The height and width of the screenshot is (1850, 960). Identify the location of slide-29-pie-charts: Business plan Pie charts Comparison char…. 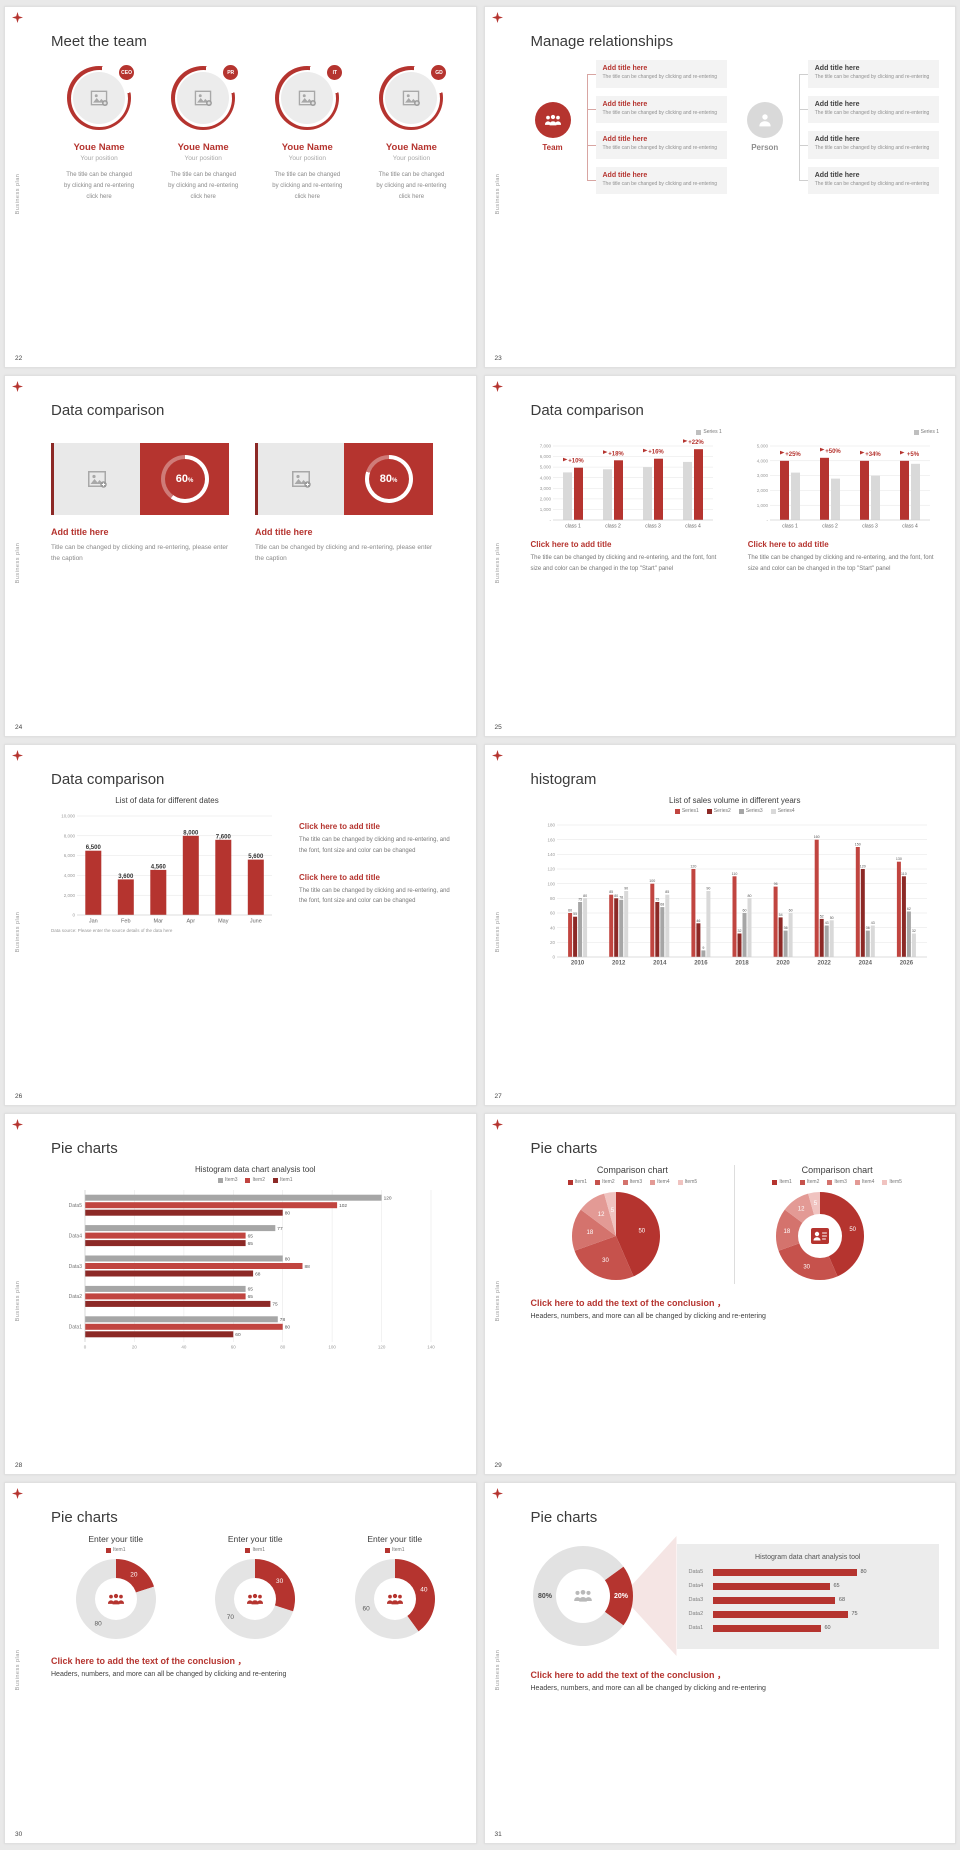
(719, 1294).